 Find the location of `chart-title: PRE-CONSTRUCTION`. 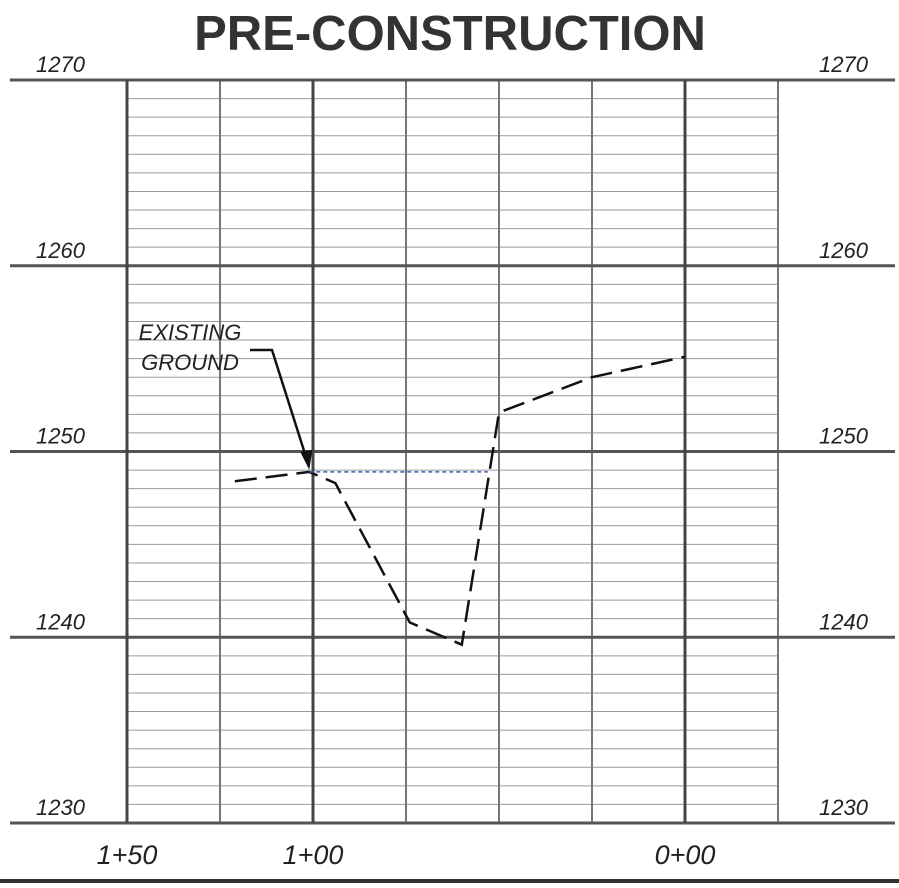

chart-title: PRE-CONSTRUCTION is located at coordinates (450, 34).